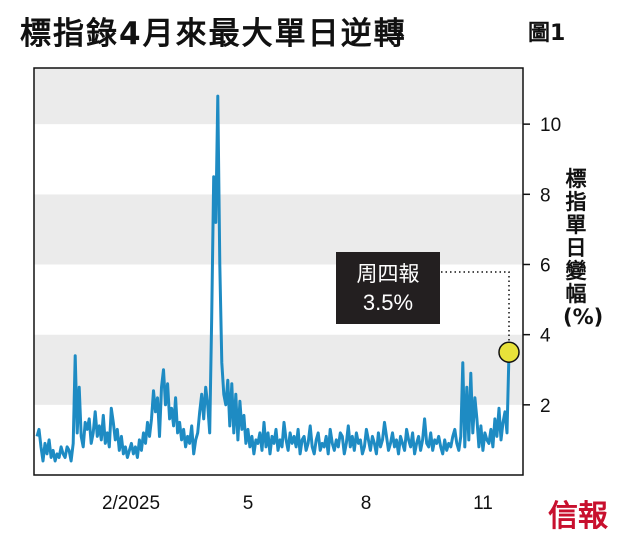 This screenshot has height=536, width=620. What do you see at coordinates (509, 352) in the screenshot?
I see `highlight-marker` at bounding box center [509, 352].